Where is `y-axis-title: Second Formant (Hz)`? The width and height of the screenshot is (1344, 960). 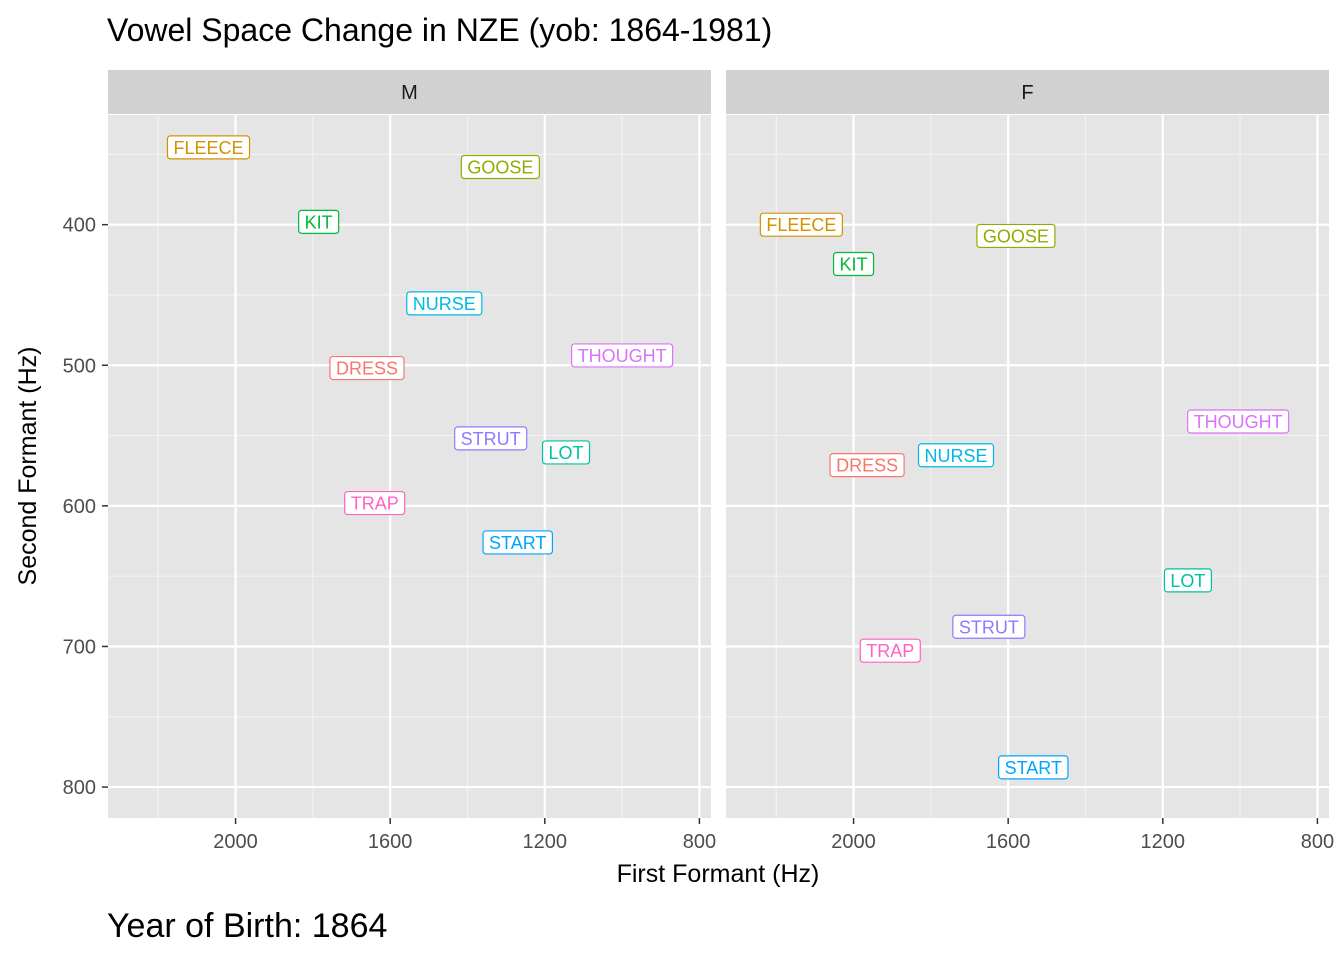
y-axis-title: Second Formant (Hz) is located at coordinates (28, 466).